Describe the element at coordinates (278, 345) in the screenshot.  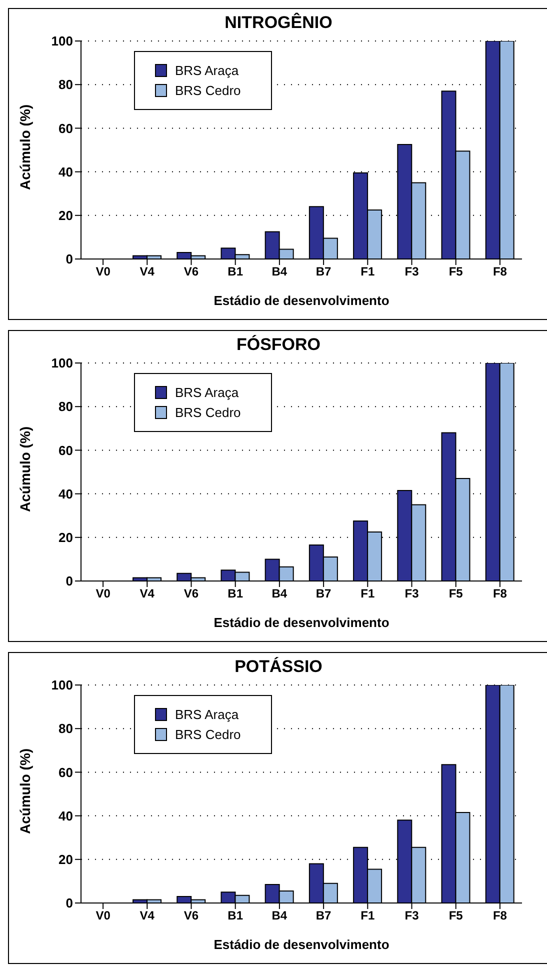
I see `chart-title: FÓSFORO` at that location.